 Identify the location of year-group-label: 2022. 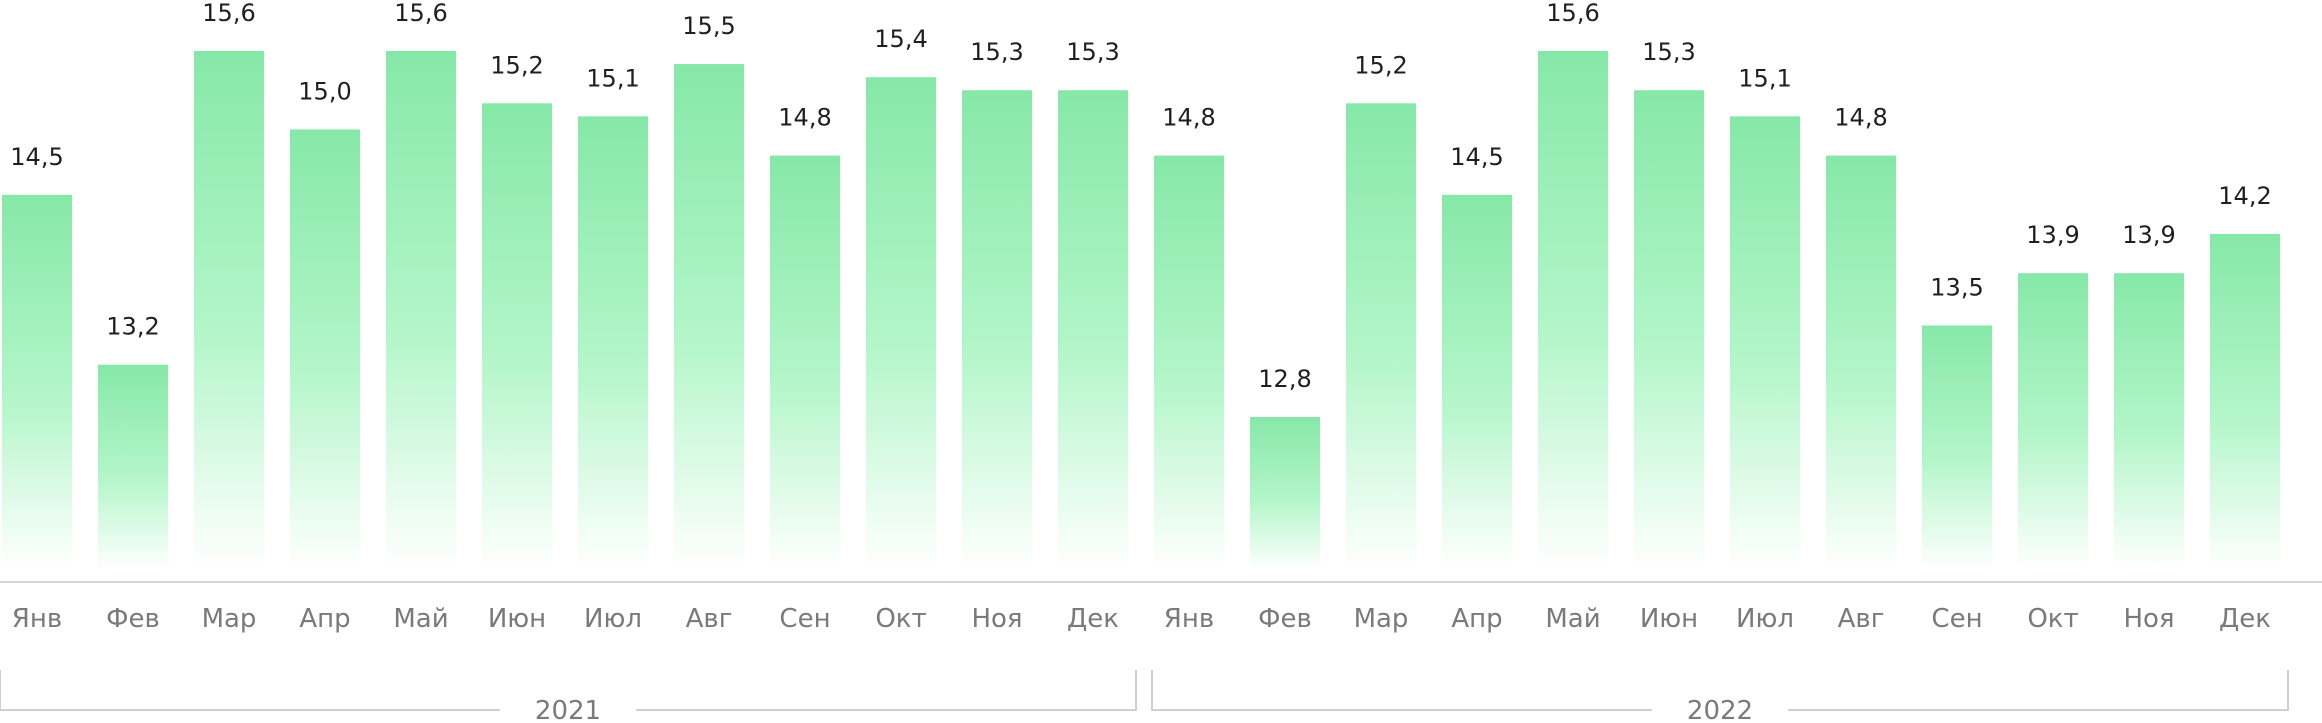
(1720, 709).